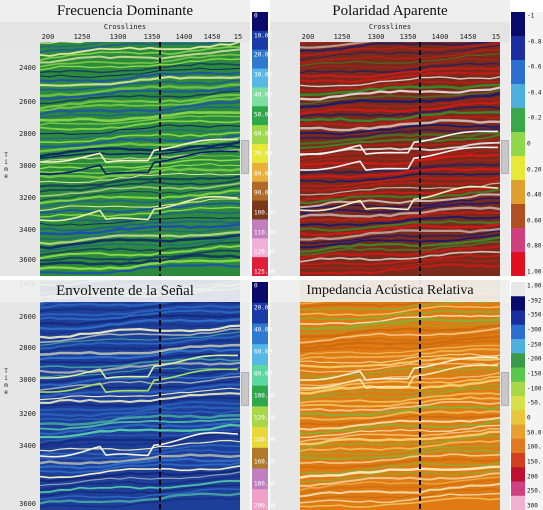 The image size is (543, 510). Describe the element at coordinates (534, 359) in the screenshot. I see `color-scale-tick: -200` at that location.